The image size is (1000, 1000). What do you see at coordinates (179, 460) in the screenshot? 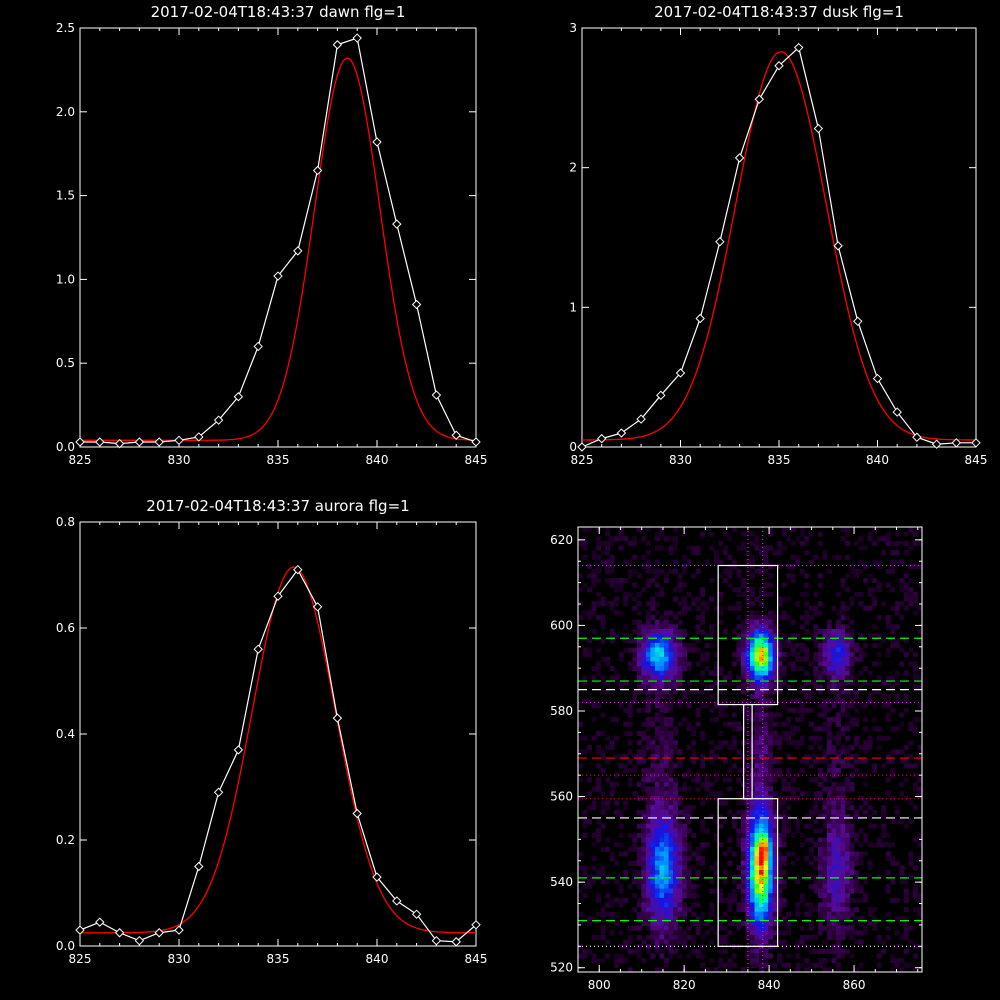
I see `x-tick-label: 830` at bounding box center [179, 460].